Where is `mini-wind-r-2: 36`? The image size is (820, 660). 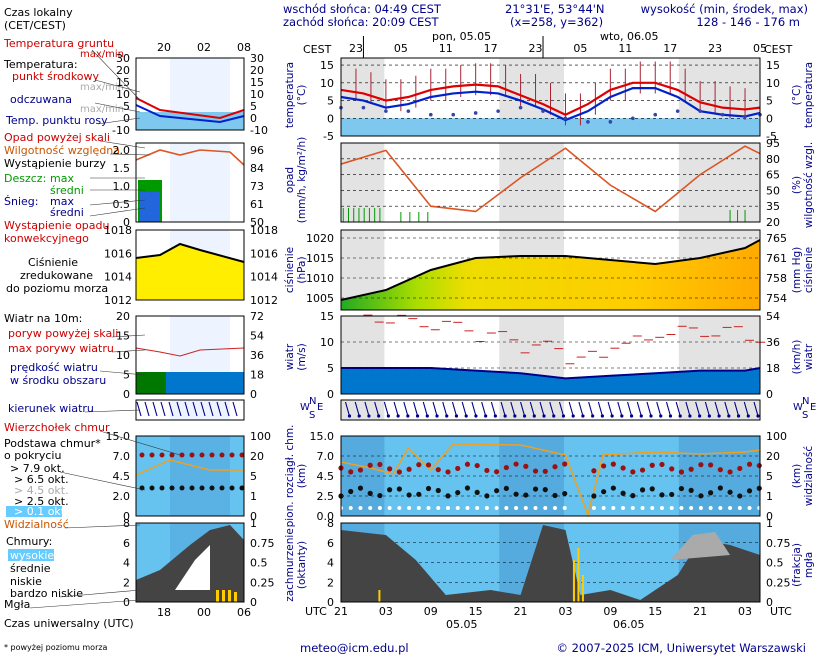 mini-wind-r-2: 36 is located at coordinates (257, 355).